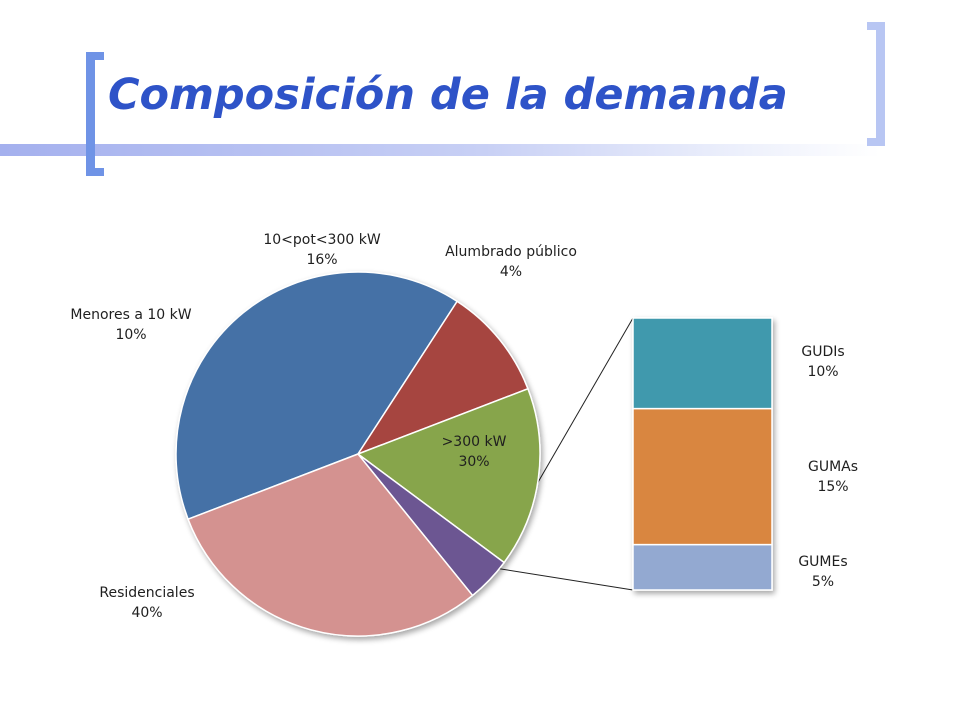 The height and width of the screenshot is (720, 960). Describe the element at coordinates (95, 172) in the screenshot. I see `left-bracket-bottom` at that location.